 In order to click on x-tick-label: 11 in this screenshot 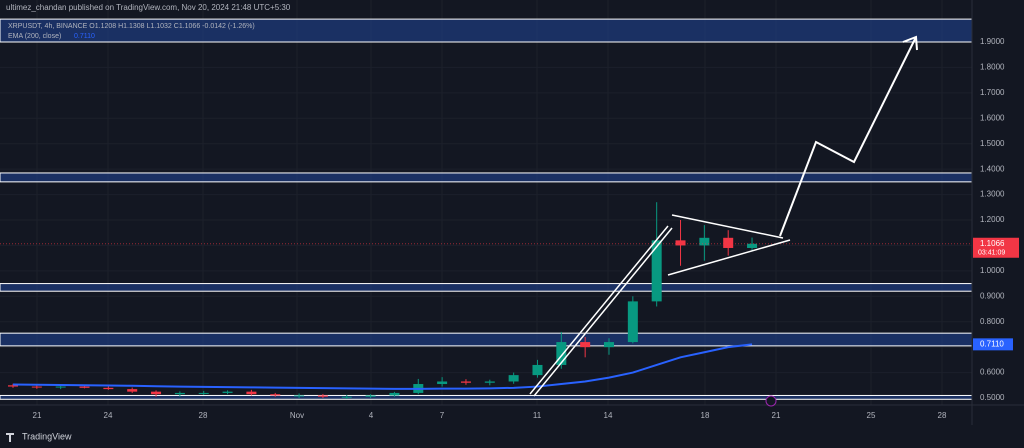, I will do `click(537, 415)`.